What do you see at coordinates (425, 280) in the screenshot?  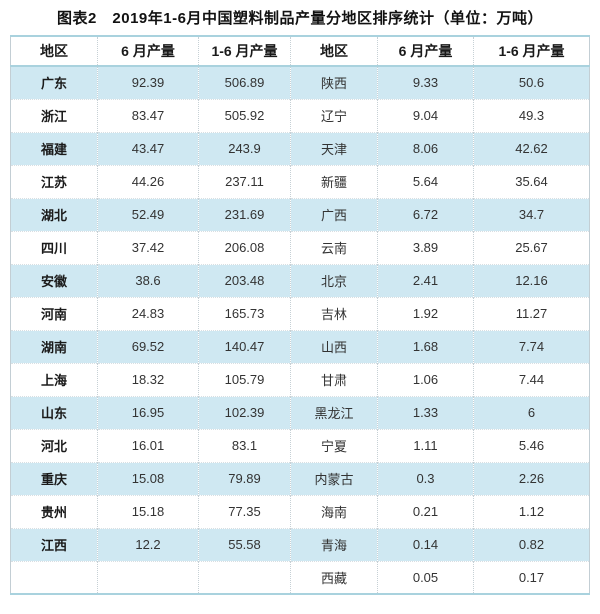 I see `value-cell: 2.41` at bounding box center [425, 280].